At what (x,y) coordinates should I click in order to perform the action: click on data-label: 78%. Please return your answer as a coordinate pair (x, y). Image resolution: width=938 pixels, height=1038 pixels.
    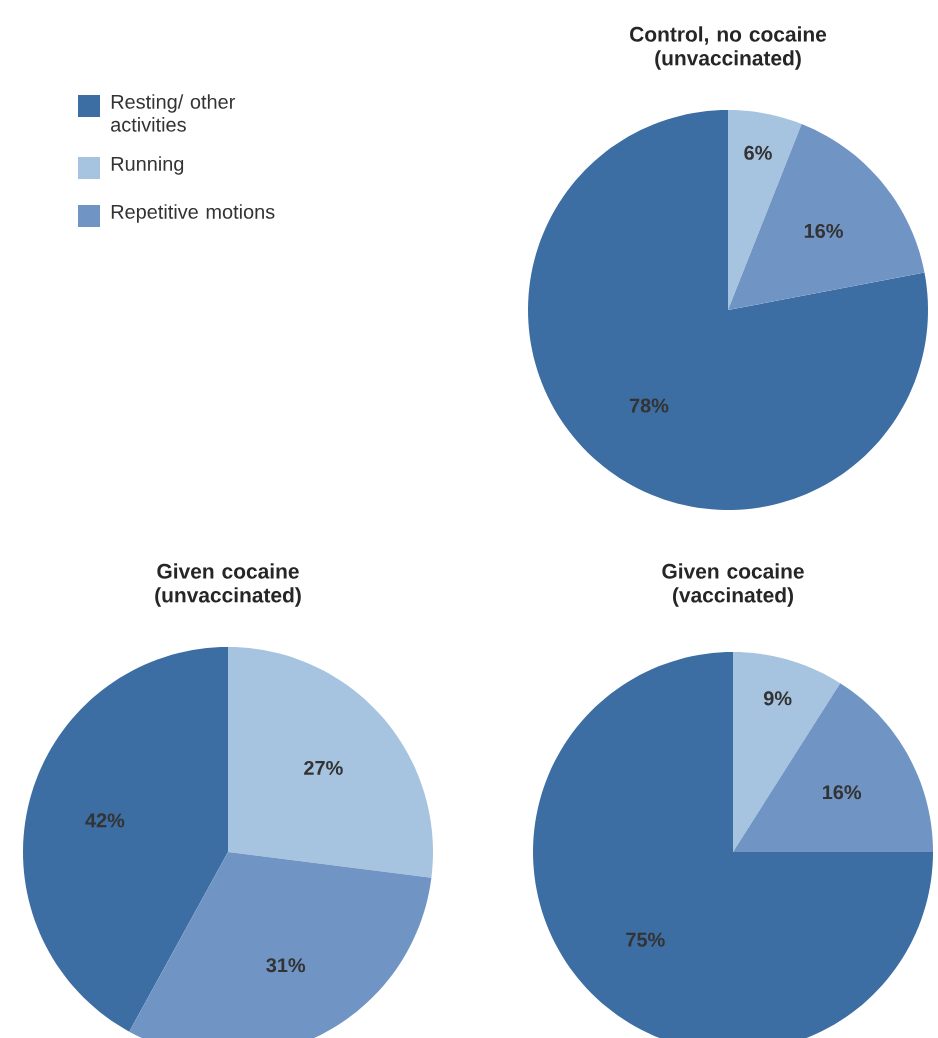
    Looking at the image, I should click on (649, 405).